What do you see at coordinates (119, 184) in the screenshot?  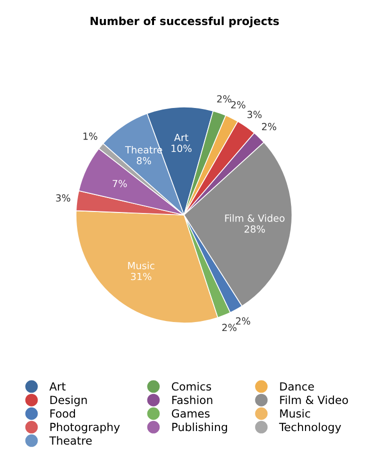 I see `data-label: 7%` at bounding box center [119, 184].